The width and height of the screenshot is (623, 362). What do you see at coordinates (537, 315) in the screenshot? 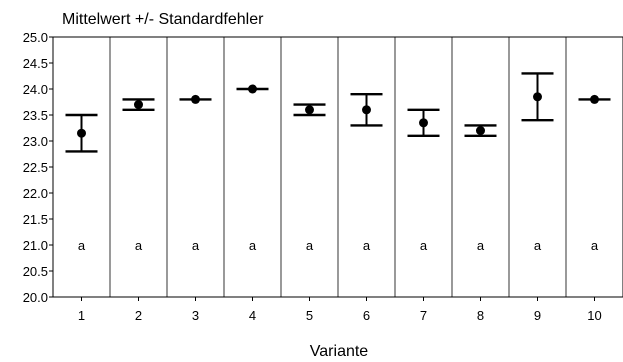
I see `x-tick-label: 9` at bounding box center [537, 315].